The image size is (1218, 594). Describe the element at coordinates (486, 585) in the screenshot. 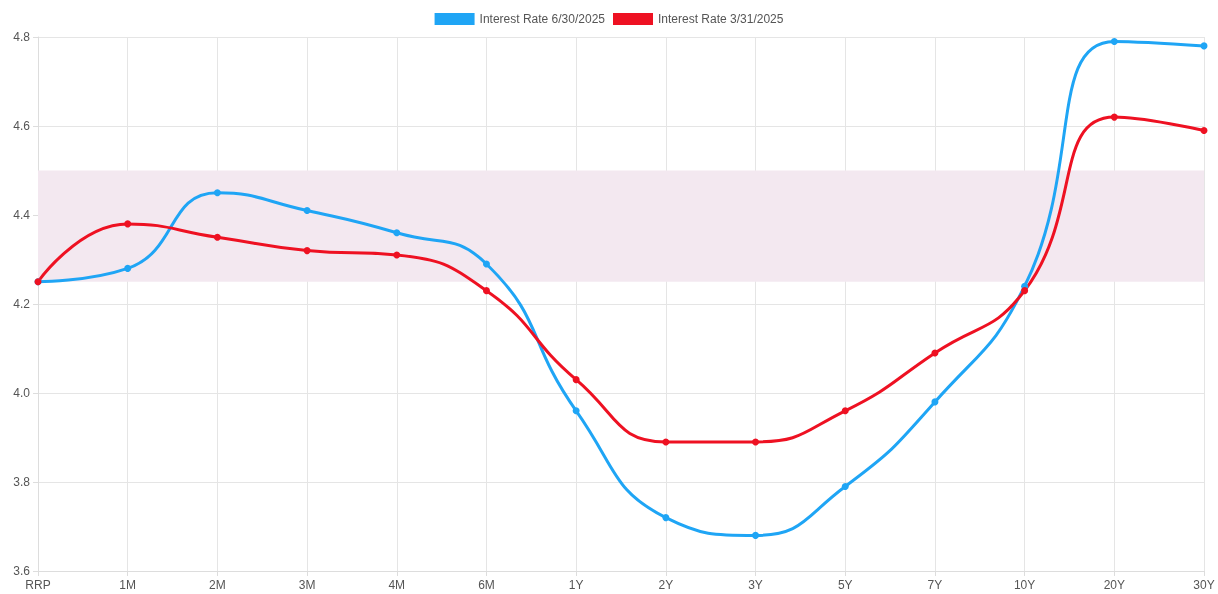

I see `x-tick-label: 6M` at that location.